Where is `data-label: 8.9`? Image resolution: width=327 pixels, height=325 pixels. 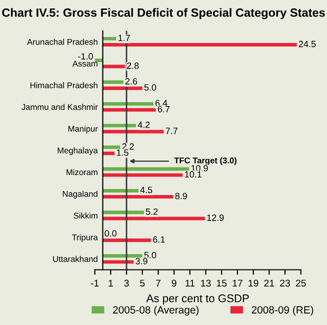
data-label: 8.9 is located at coordinates (181, 196).